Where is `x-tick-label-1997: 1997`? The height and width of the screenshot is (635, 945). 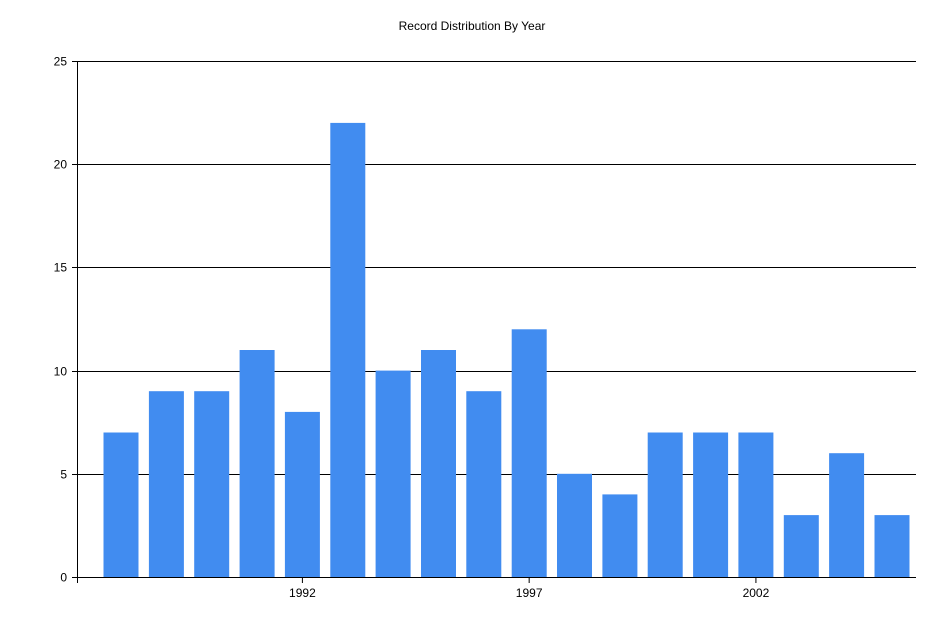 x-tick-label-1997: 1997 is located at coordinates (529, 593).